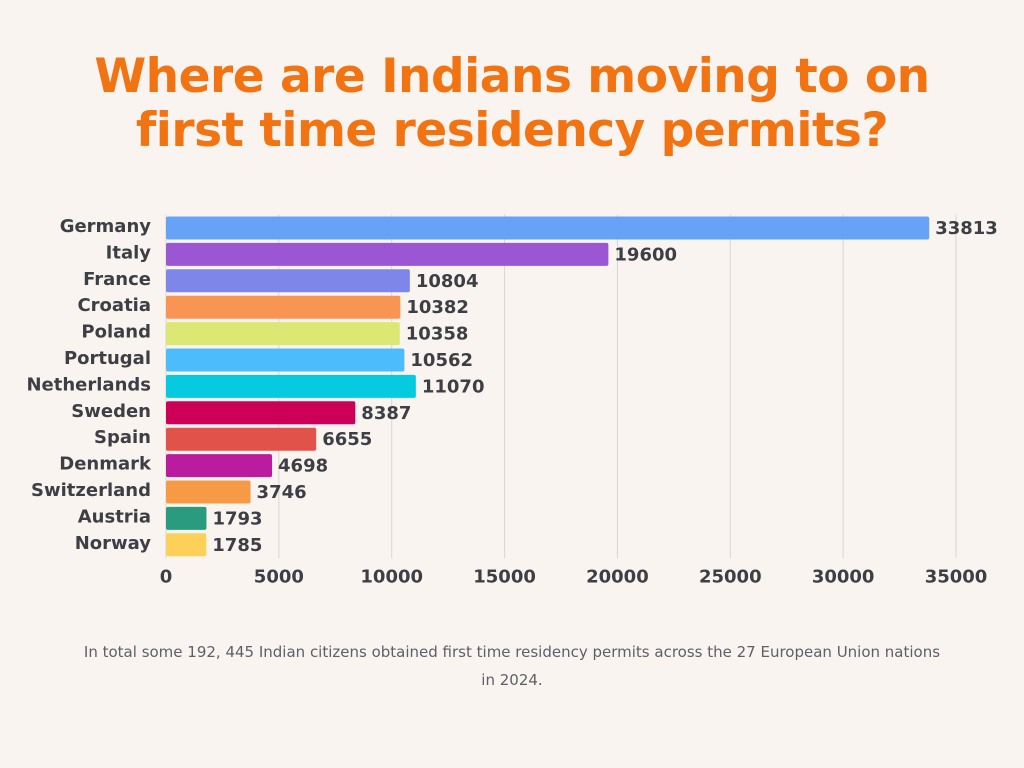 This screenshot has width=1024, height=768. What do you see at coordinates (208, 492) in the screenshot?
I see `bar-switzerland` at bounding box center [208, 492].